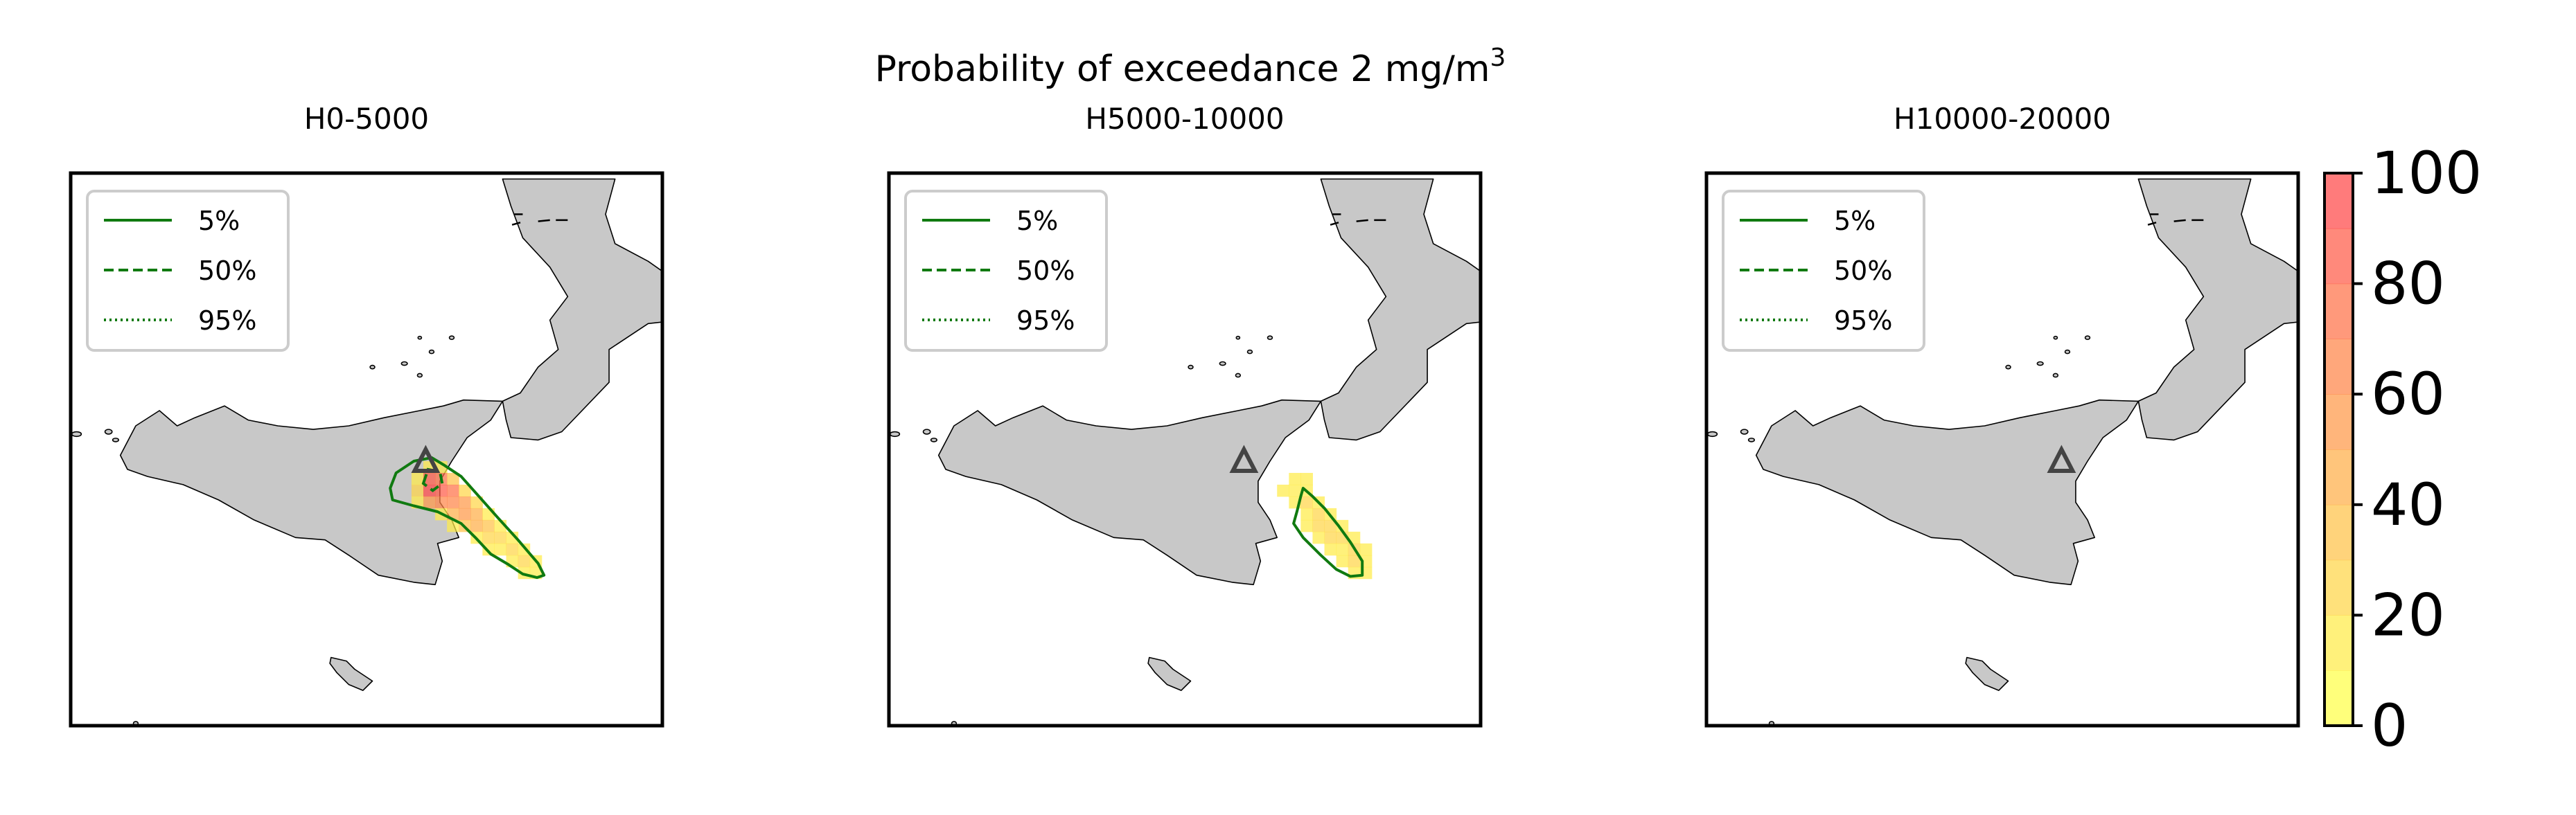 The image size is (2576, 815). Describe the element at coordinates (2389, 726) in the screenshot. I see `colorbar-tick-label: 0` at that location.